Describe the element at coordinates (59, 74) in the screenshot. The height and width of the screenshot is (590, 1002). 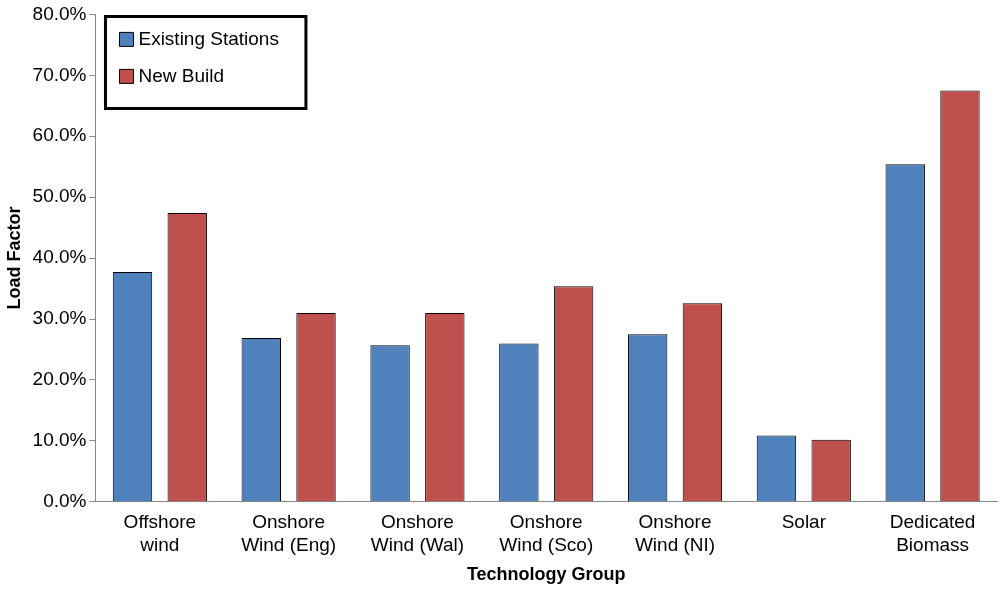
I see `y-tick-label: 70.0%` at that location.